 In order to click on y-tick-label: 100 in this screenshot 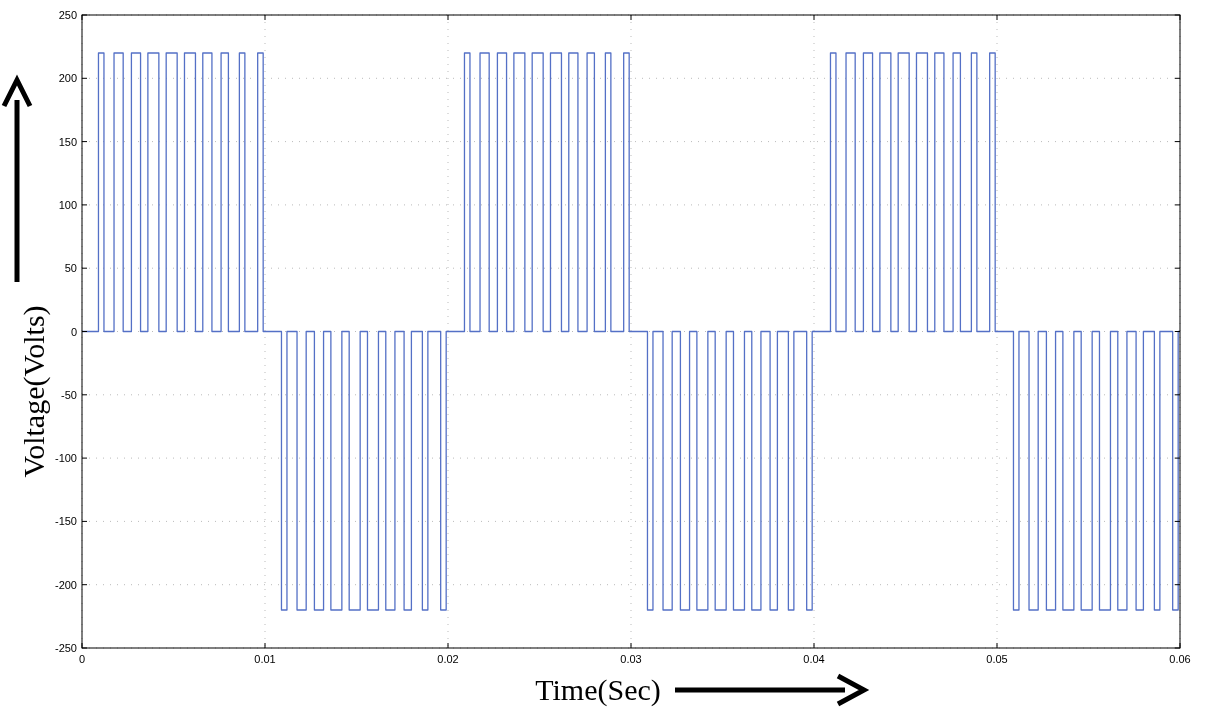, I will do `click(67, 204)`.